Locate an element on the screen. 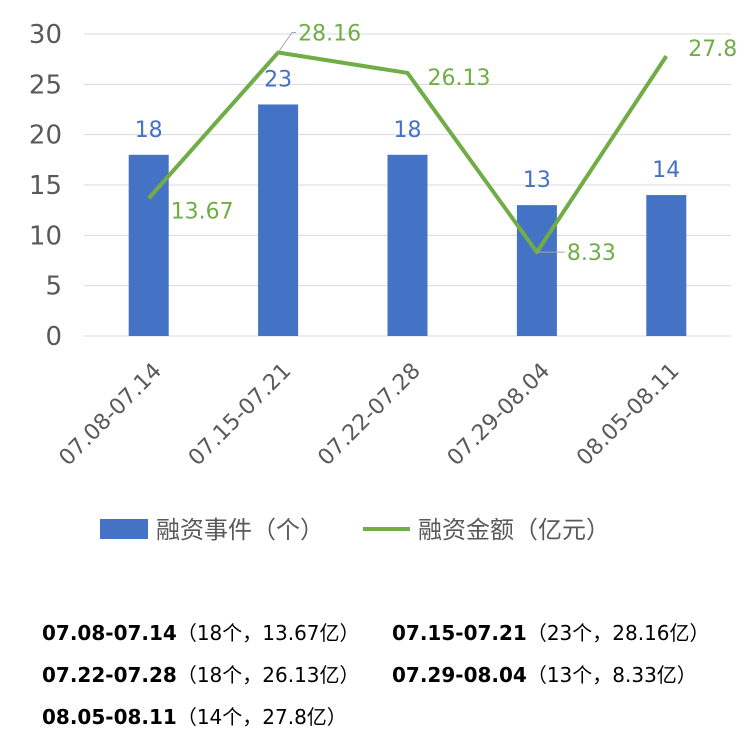 This screenshot has height=751, width=752. summary-item: 07.15-07.21（23个，28.16亿） is located at coordinates (567, 633).